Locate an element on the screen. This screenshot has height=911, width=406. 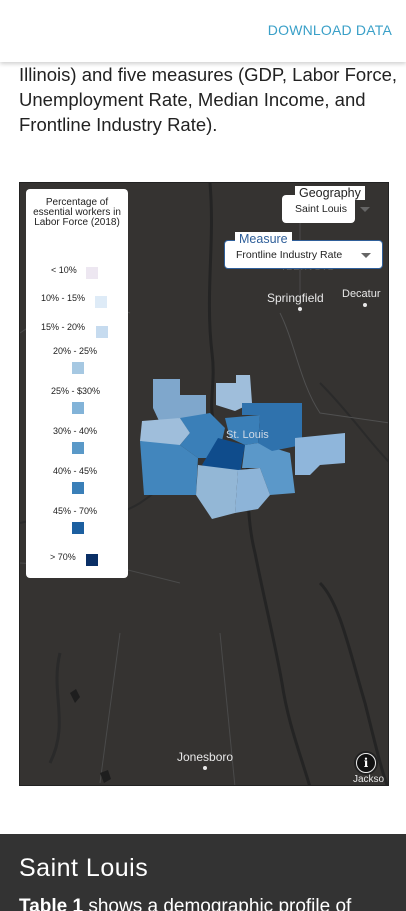
legend-label: 20% - 25% is located at coordinates (75, 351).